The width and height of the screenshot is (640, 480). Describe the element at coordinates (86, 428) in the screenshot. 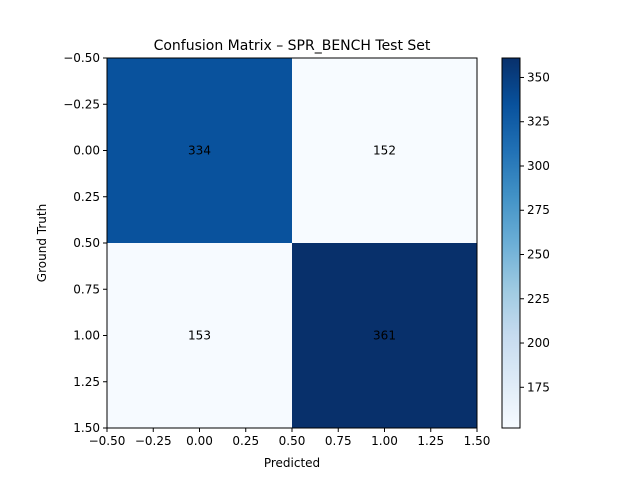

I see `y-tick-label: 1.50` at that location.